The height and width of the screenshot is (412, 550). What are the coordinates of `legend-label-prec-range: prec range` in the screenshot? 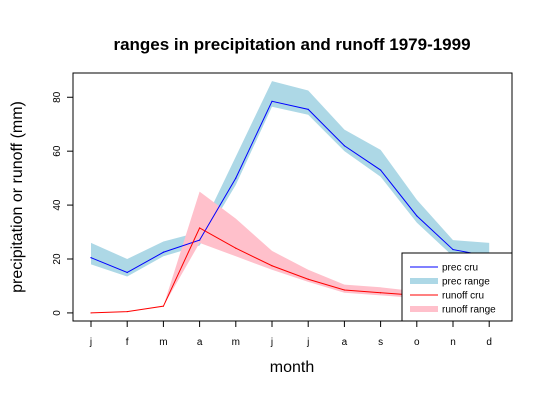 It's located at (466, 282).